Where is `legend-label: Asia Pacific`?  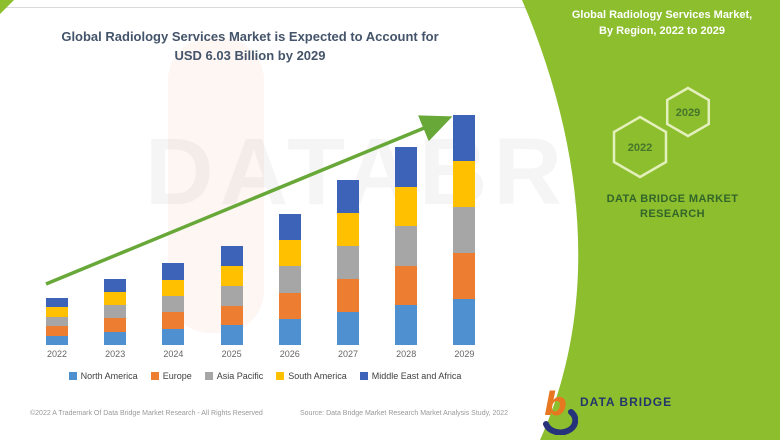 legend-label: Asia Pacific is located at coordinates (240, 376).